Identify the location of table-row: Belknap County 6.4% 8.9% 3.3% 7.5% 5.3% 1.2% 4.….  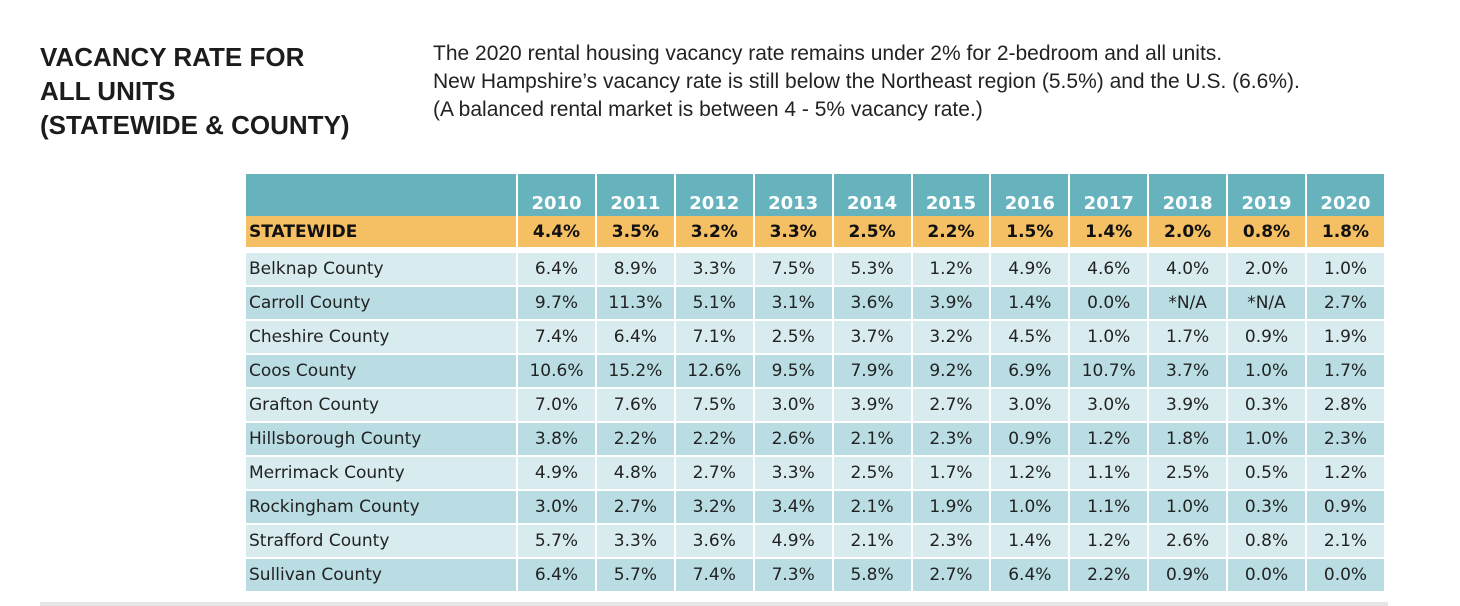
(815, 269).